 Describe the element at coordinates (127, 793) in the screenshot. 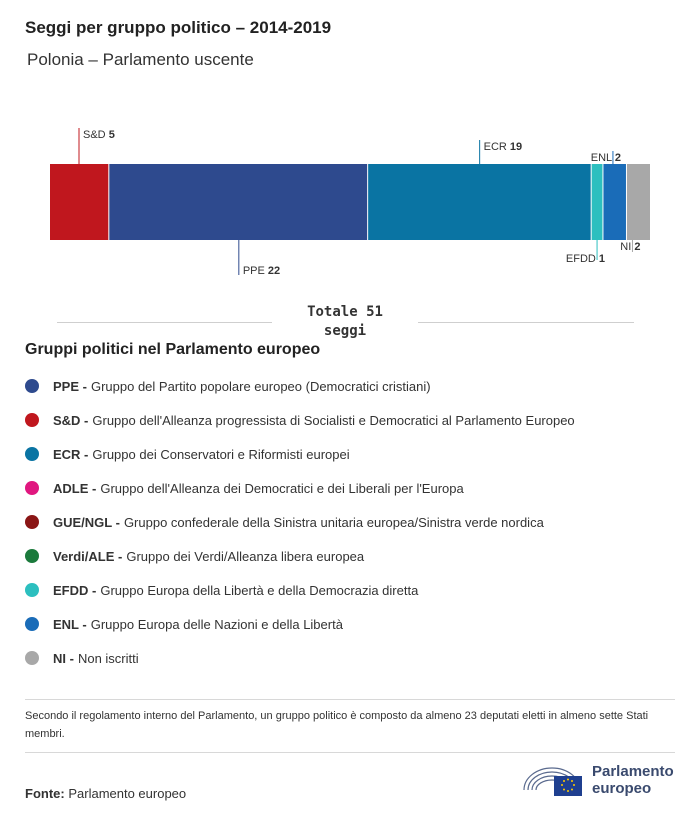

I see `source-text: Parlamento europeo` at that location.